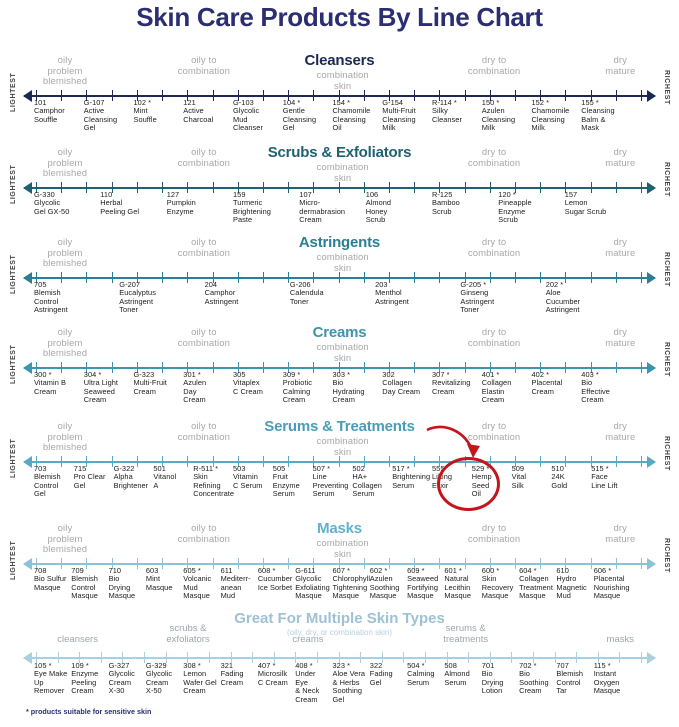 The image size is (679, 727). What do you see at coordinates (44, 194) in the screenshot?
I see `product-code: G-330` at bounding box center [44, 194].